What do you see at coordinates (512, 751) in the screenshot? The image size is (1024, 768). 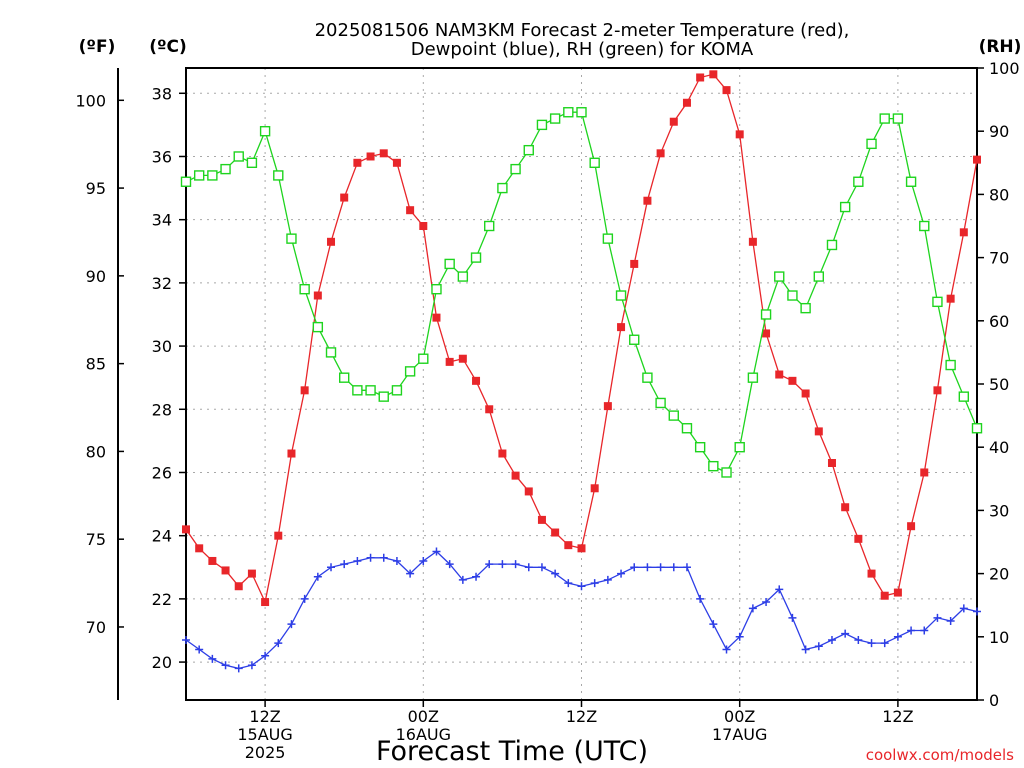 I see `x-axis-title: Forecast Time (UTC)` at bounding box center [512, 751].